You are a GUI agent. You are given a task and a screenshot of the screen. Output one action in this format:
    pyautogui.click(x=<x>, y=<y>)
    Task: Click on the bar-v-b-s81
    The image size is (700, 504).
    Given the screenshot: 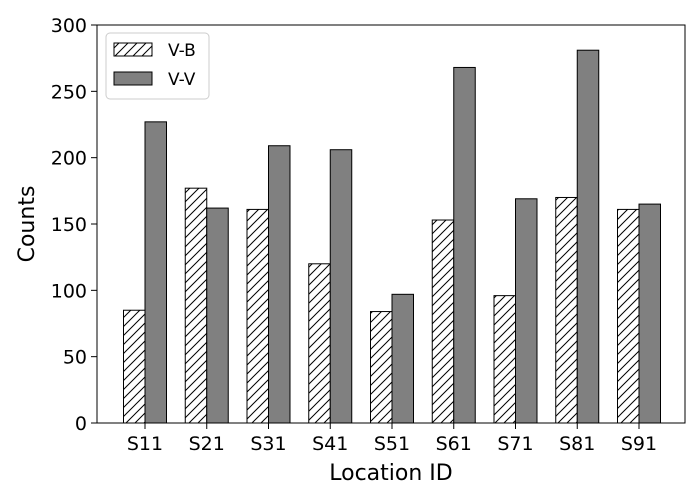 What is the action you would take?
    pyautogui.click(x=566, y=310)
    